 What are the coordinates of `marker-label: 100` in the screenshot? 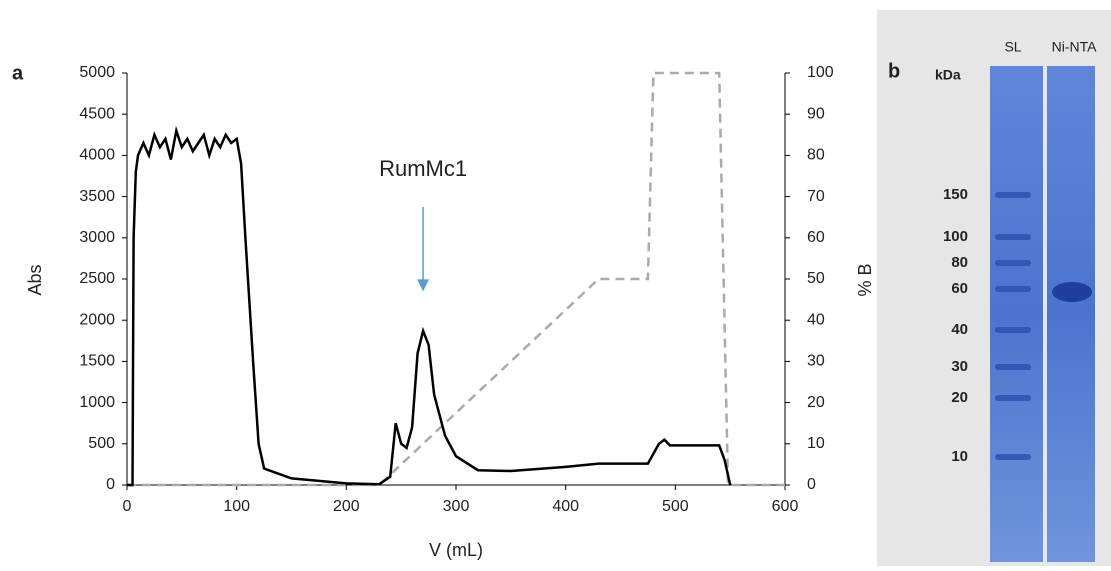 It's located at (955, 236).